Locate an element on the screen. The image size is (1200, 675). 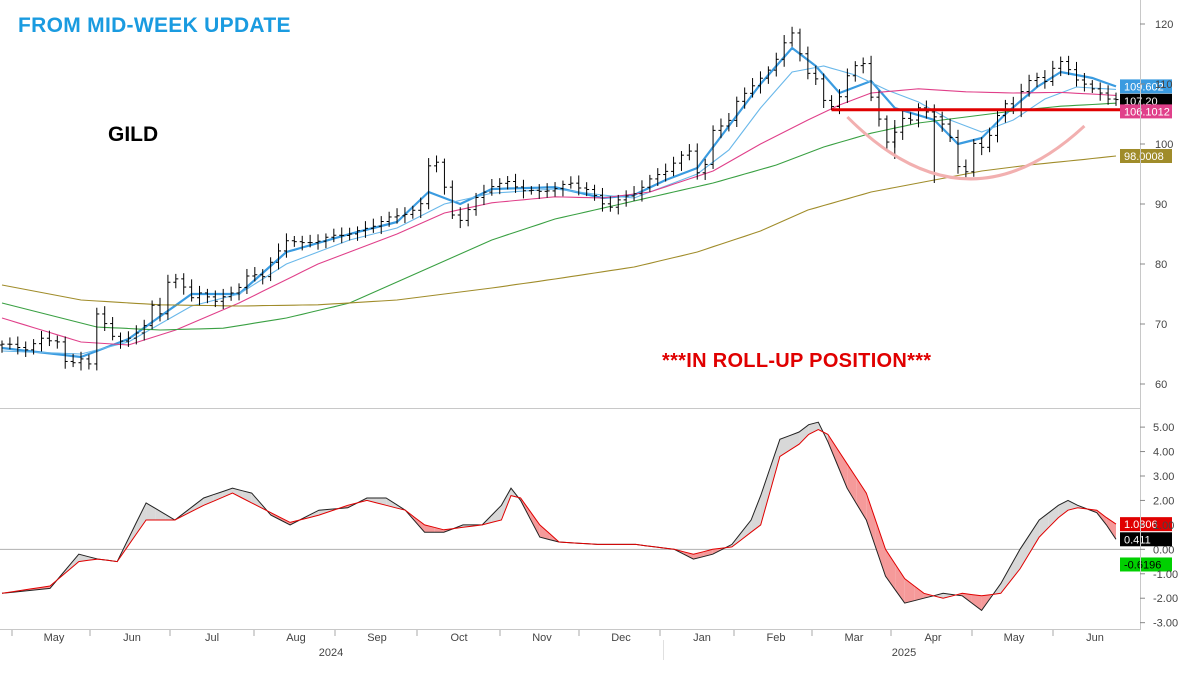
price-tick-label: 80 is located at coordinates (1161, 265).